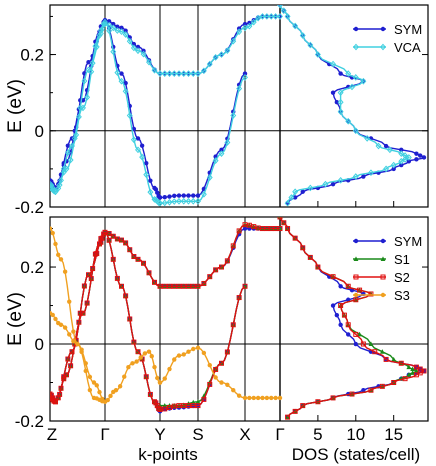  I want to click on y-axis-label: E (eV), so click(15, 319).